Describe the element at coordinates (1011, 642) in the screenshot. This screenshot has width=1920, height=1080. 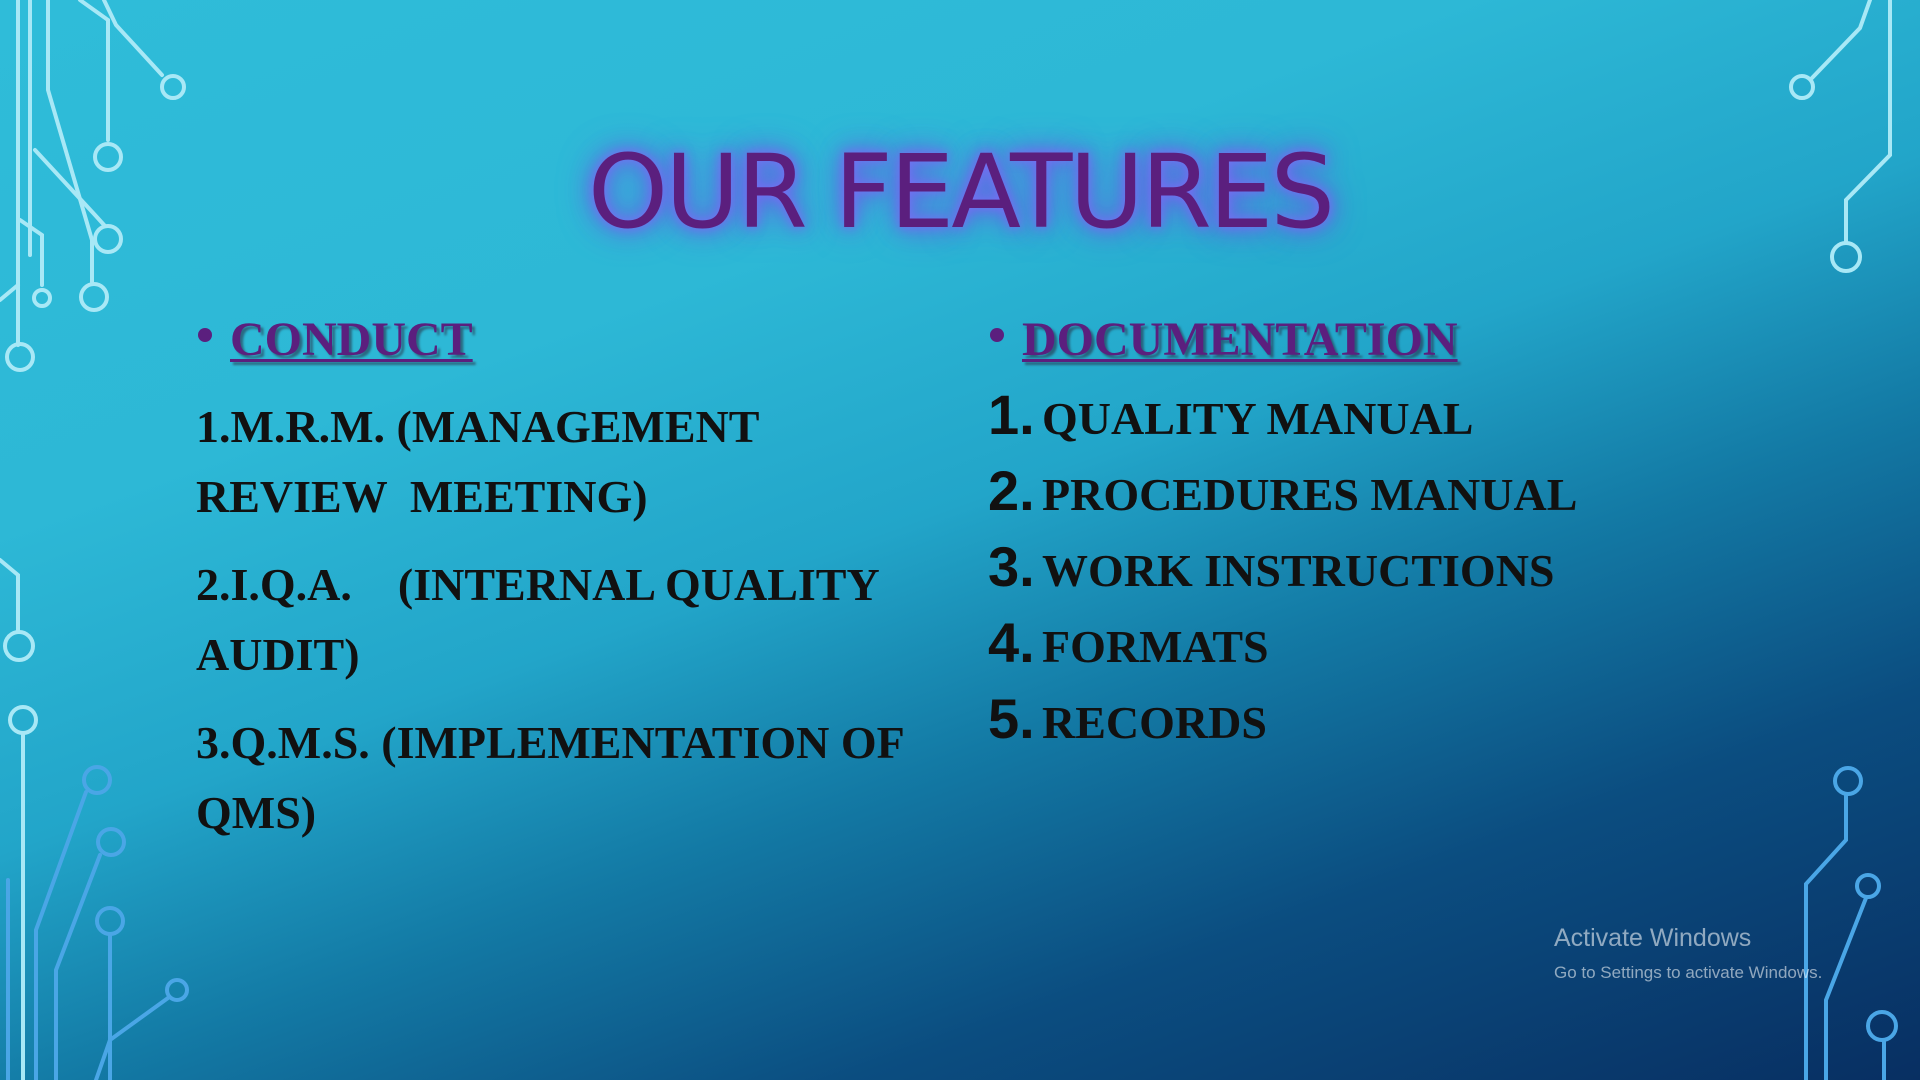
I see `item-number: 4.` at that location.